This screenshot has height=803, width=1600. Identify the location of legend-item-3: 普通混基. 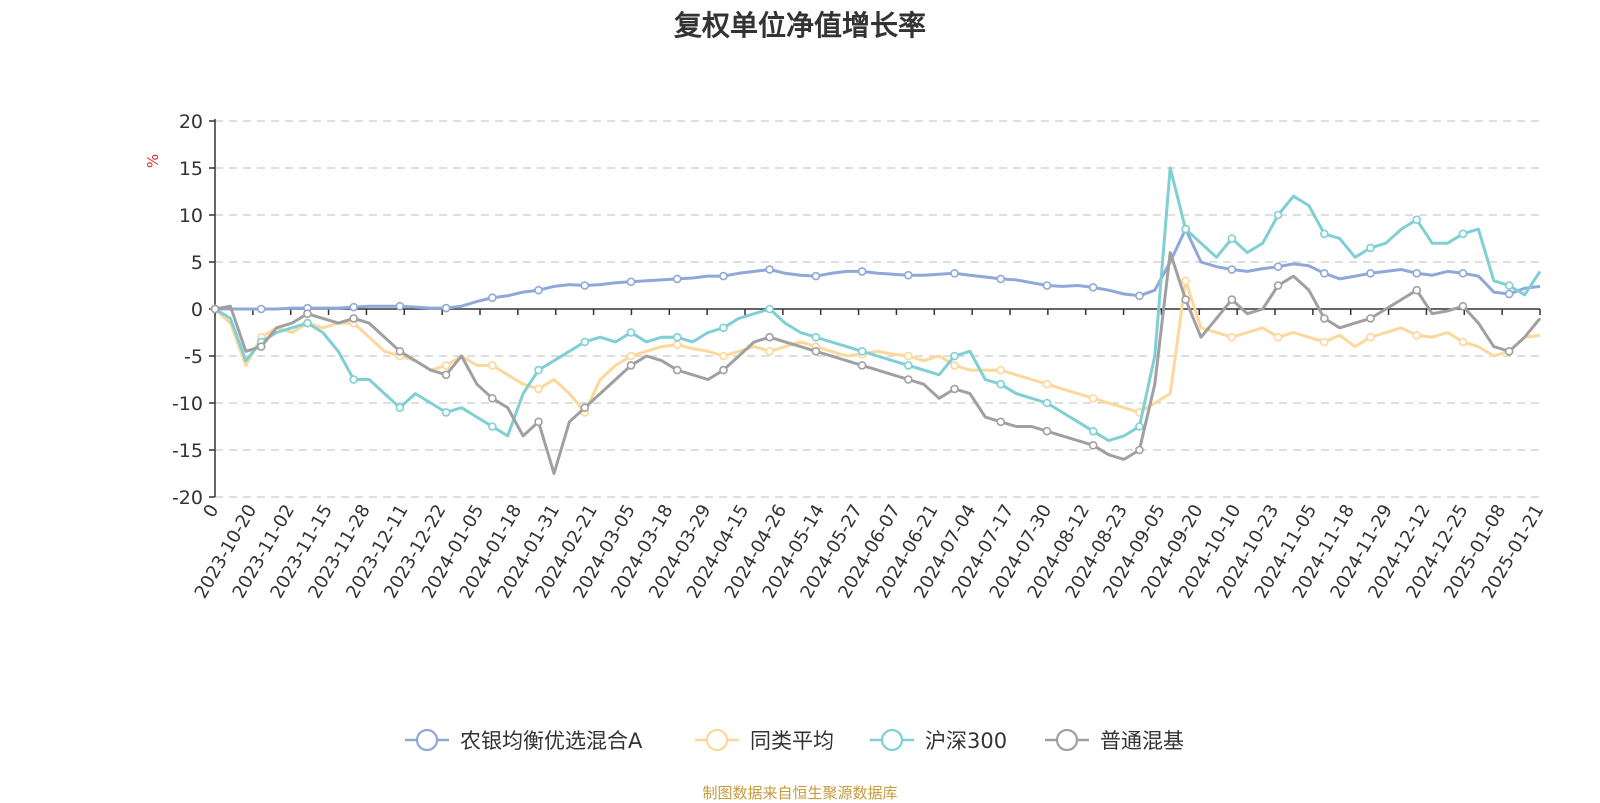
(1114, 740).